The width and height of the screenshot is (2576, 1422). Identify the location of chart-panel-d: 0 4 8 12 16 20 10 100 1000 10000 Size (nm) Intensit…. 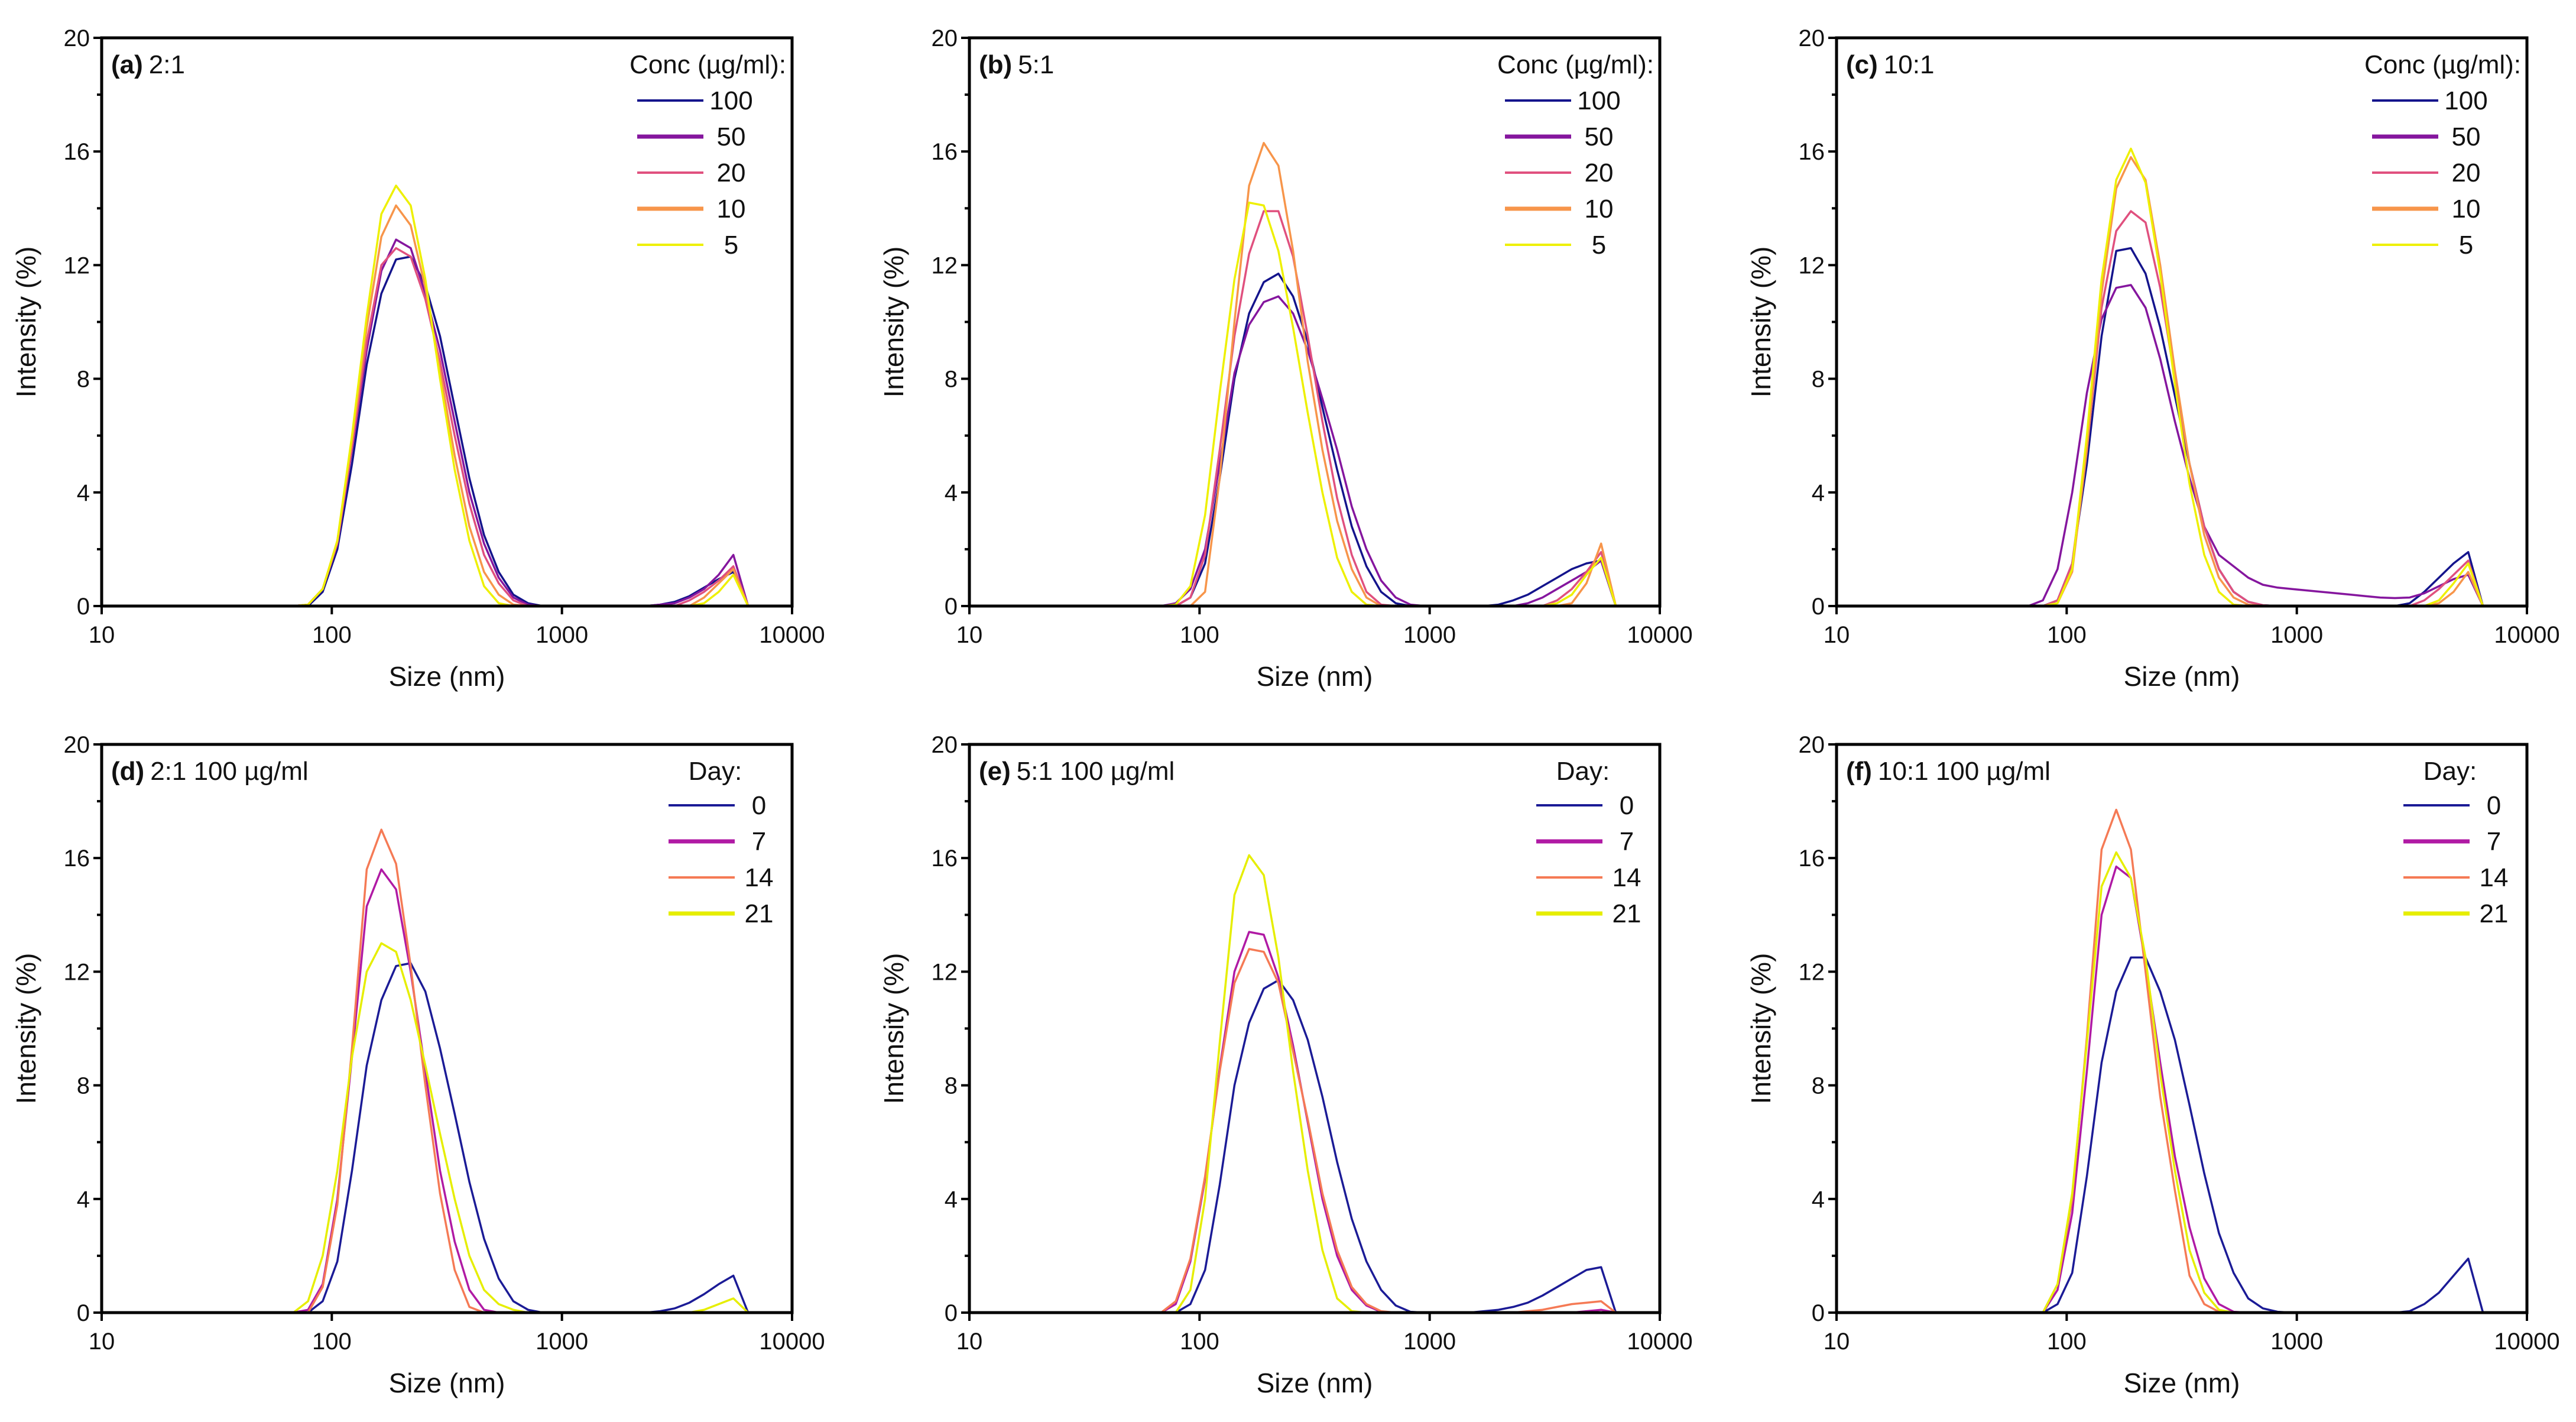
(418, 1065).